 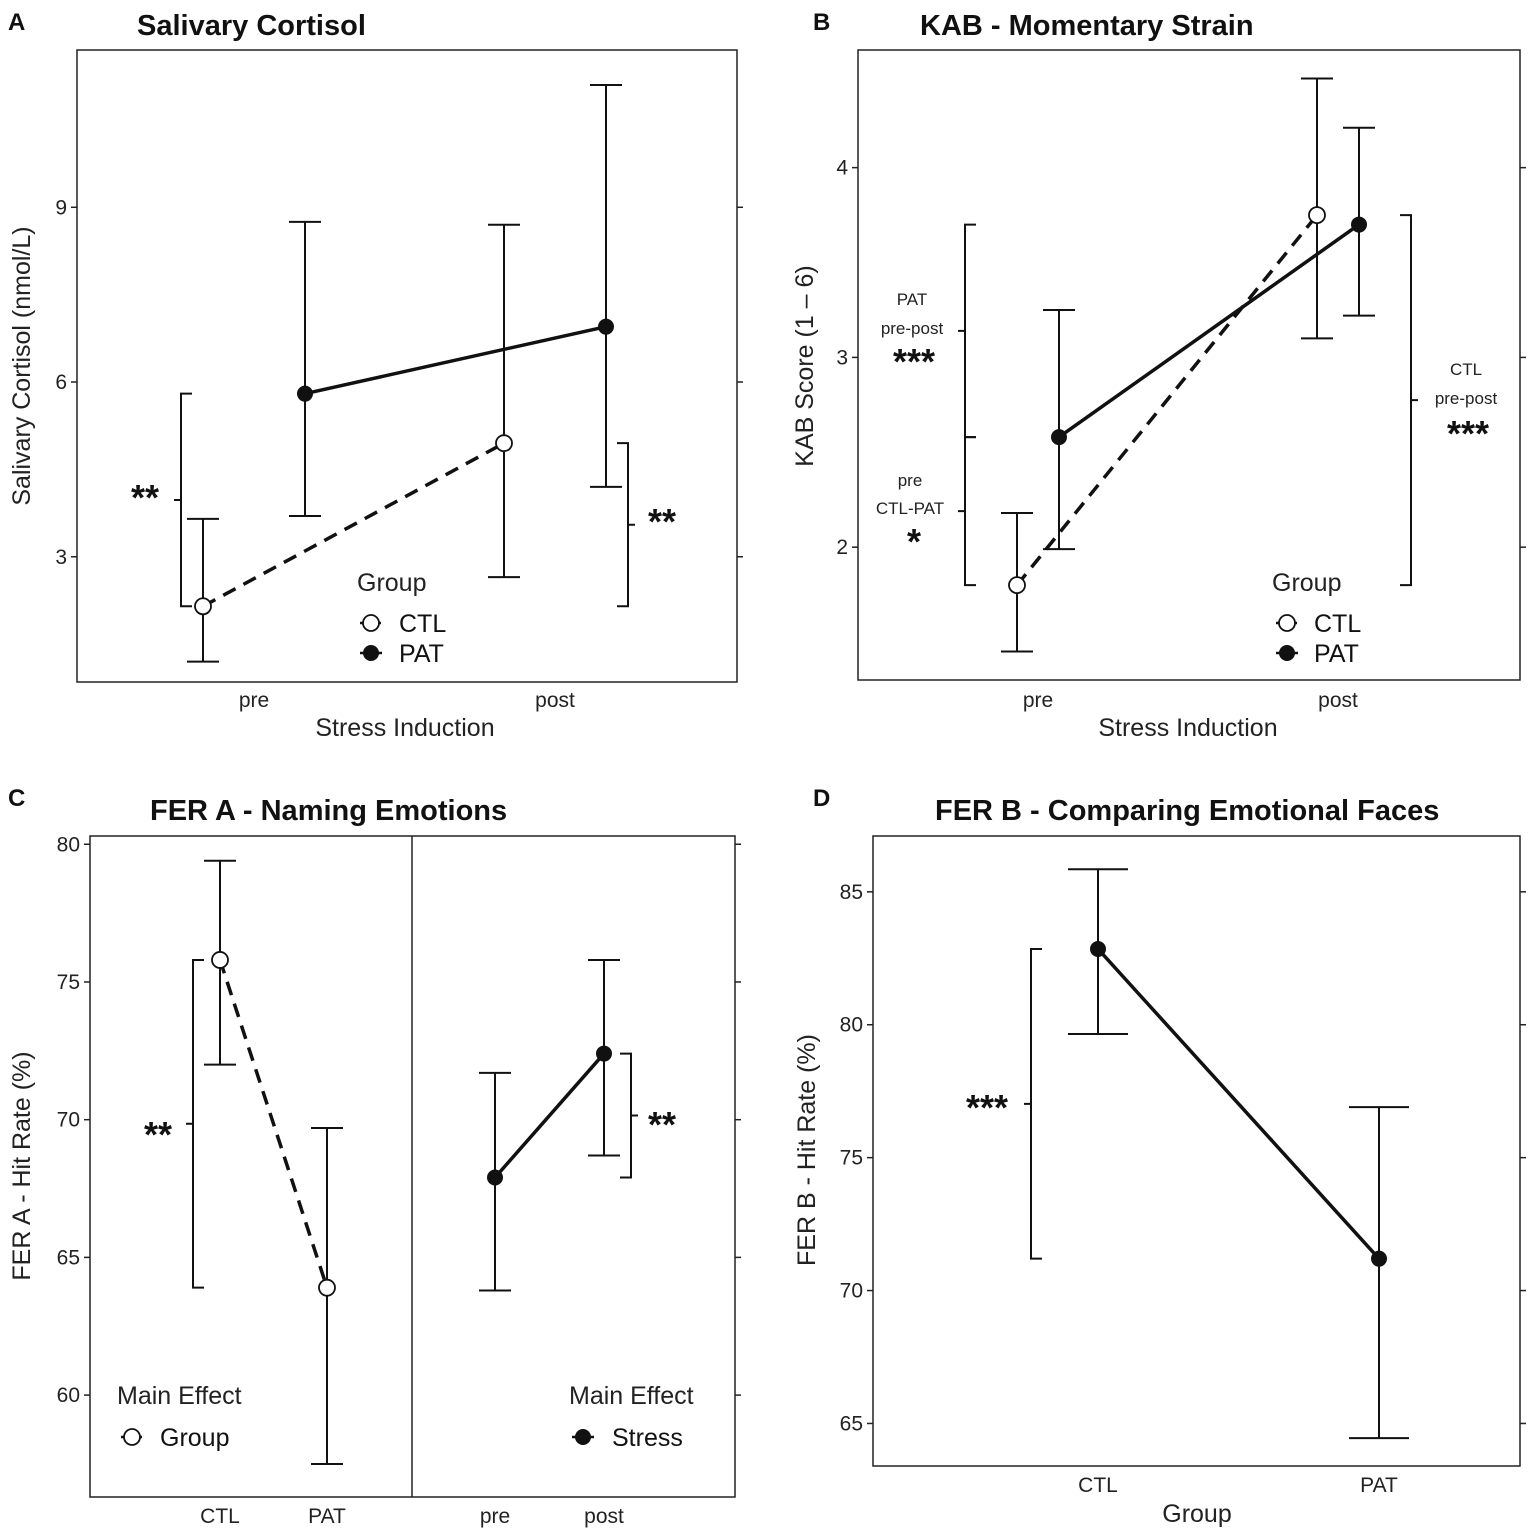 I want to click on legend-title: Group, so click(x=1306, y=583).